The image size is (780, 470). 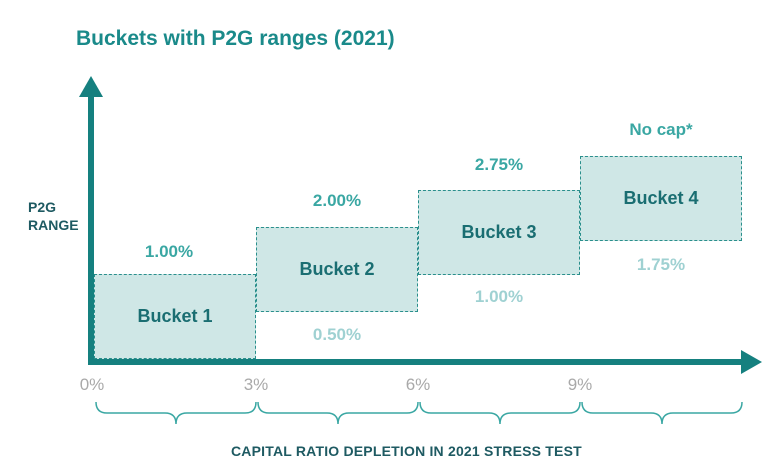 I want to click on bucket-4-lower-value: 1.75%, so click(x=661, y=264).